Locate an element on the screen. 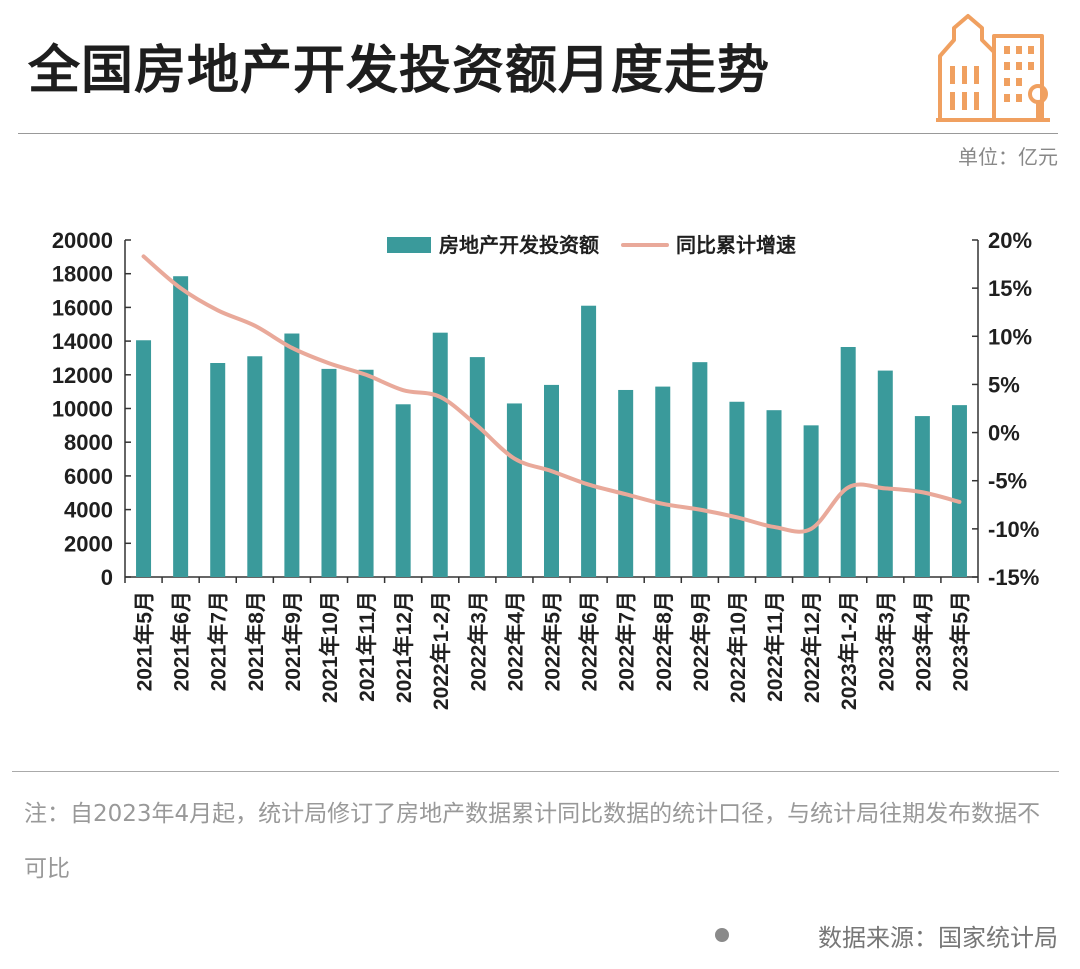 This screenshot has width=1080, height=969. data-source: 数据来源：国家统计局 is located at coordinates (938, 938).